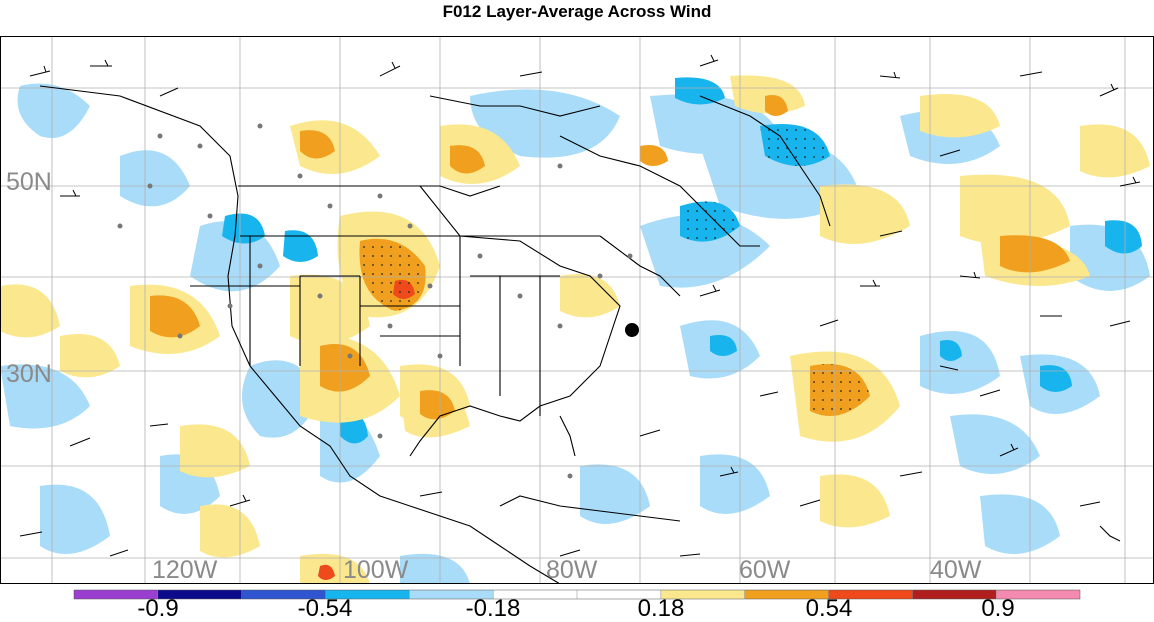 Image resolution: width=1154 pixels, height=622 pixels. What do you see at coordinates (998, 608) in the screenshot?
I see `colorbar-tick-label: 0.9` at bounding box center [998, 608].